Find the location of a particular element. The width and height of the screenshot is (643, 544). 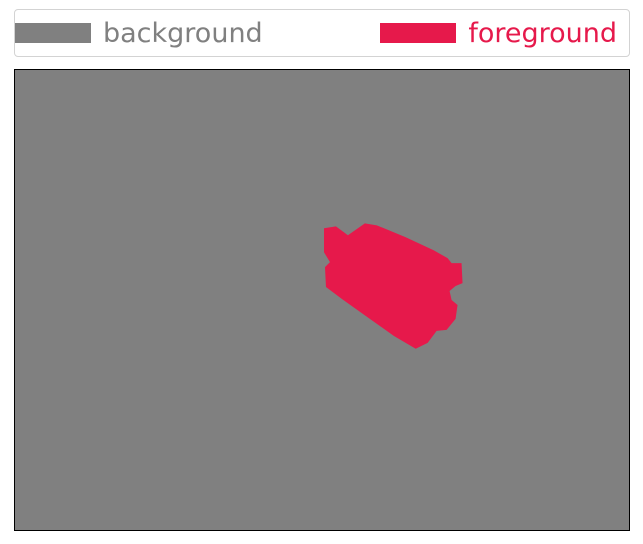

legend: background foreground is located at coordinates (322, 33).